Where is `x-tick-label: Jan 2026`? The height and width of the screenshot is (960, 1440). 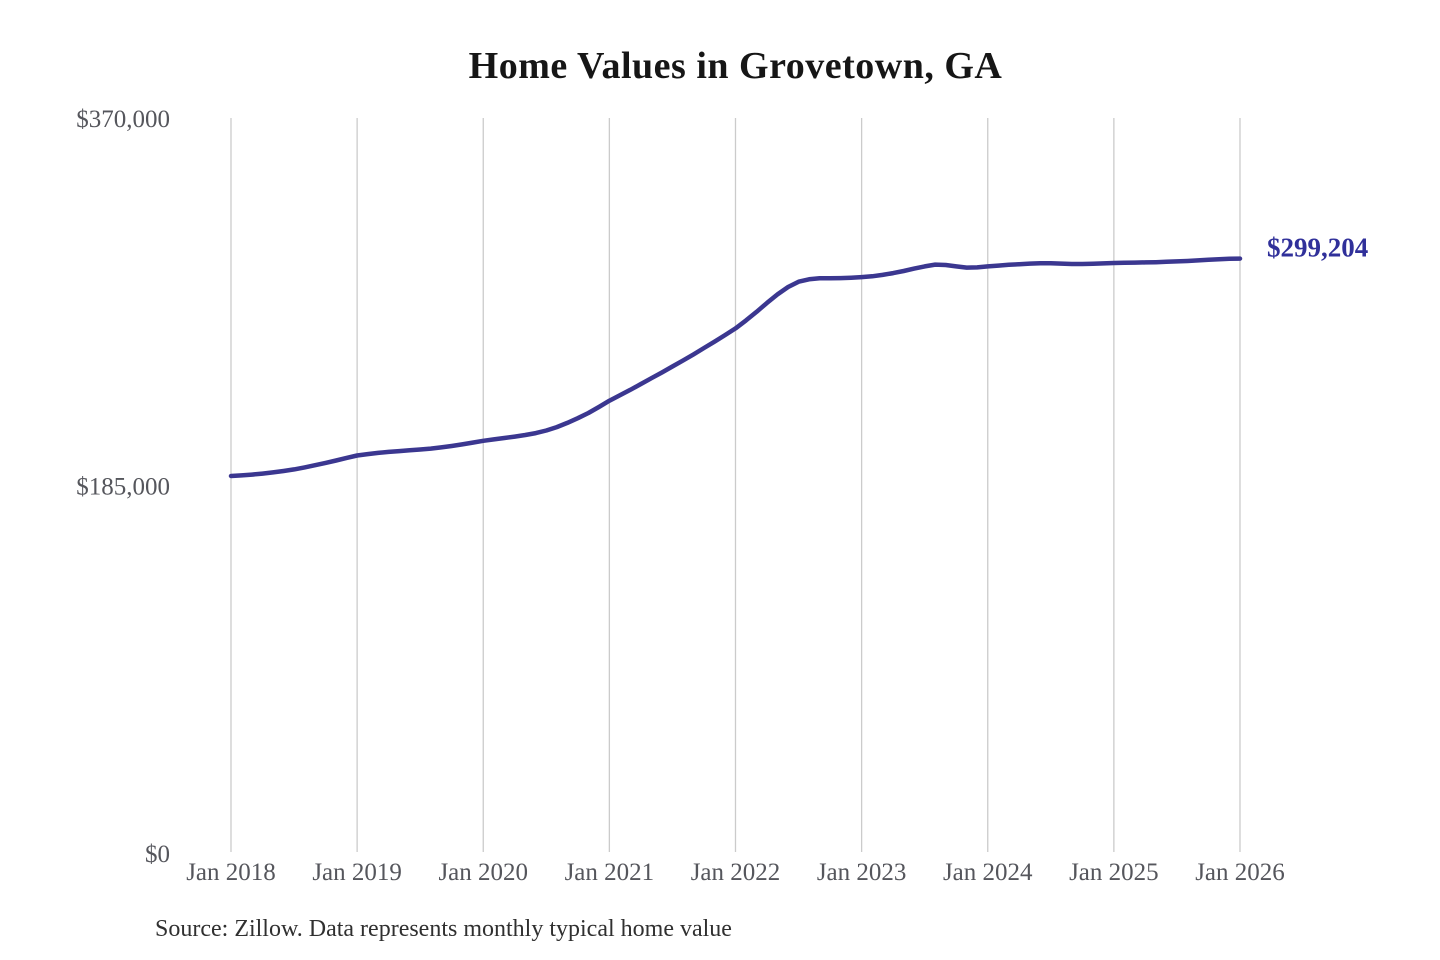 x-tick-label: Jan 2026 is located at coordinates (1240, 872).